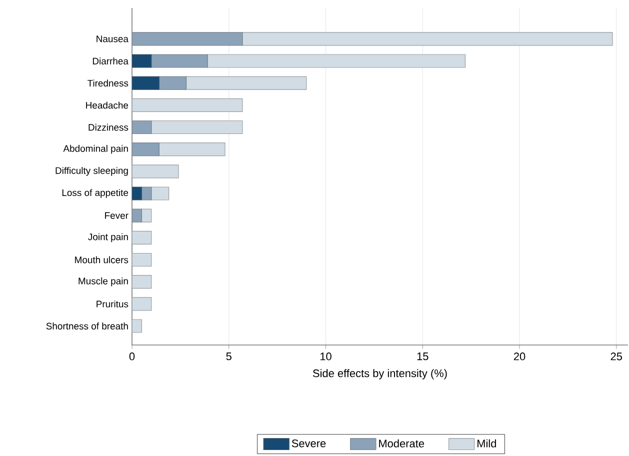 This screenshot has width=629, height=456. What do you see at coordinates (401, 443) in the screenshot?
I see `legend-label: Moderate` at bounding box center [401, 443].